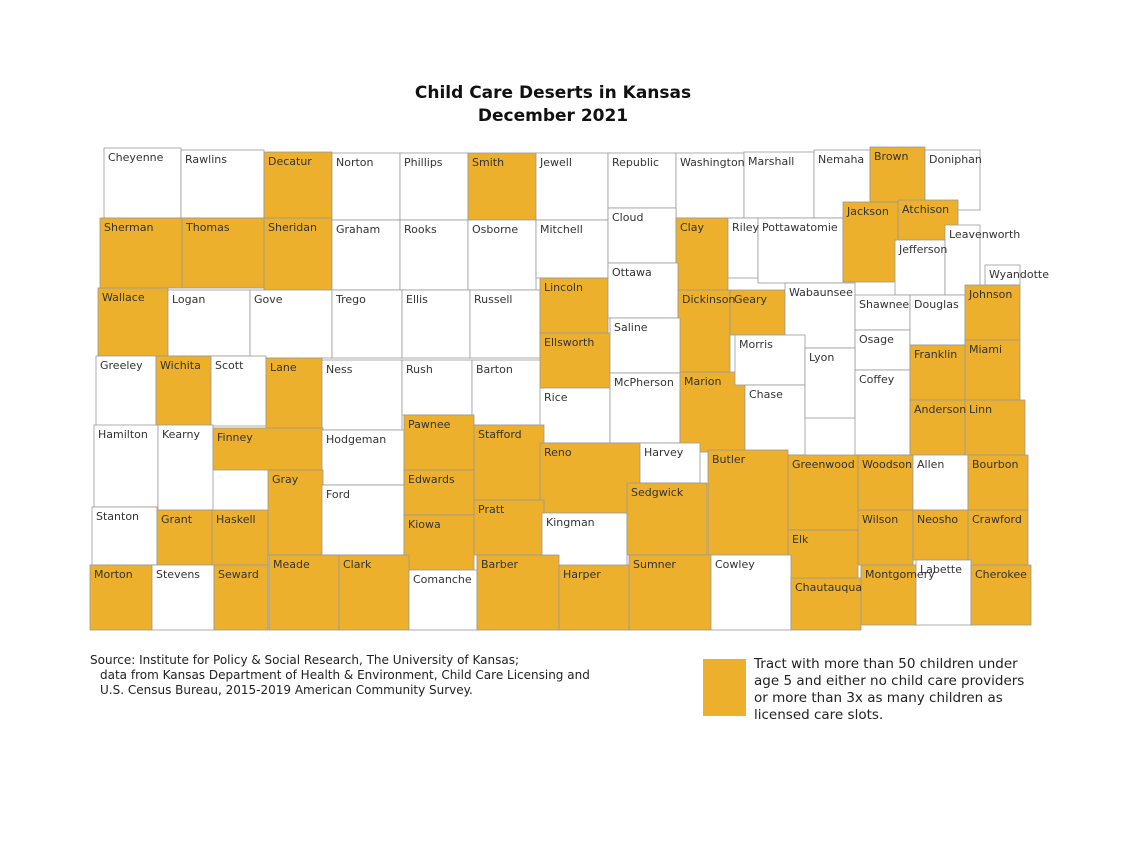  I want to click on county-label: Chautauqua, so click(828, 587).